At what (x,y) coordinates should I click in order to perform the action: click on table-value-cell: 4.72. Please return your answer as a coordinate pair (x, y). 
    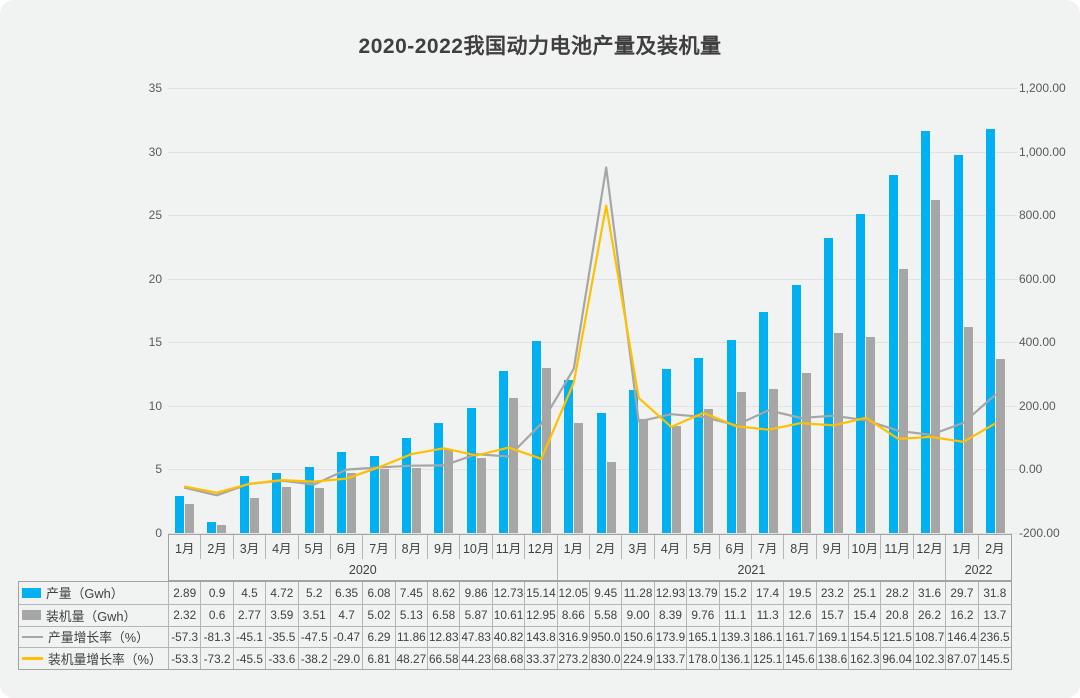
    Looking at the image, I should click on (282, 593).